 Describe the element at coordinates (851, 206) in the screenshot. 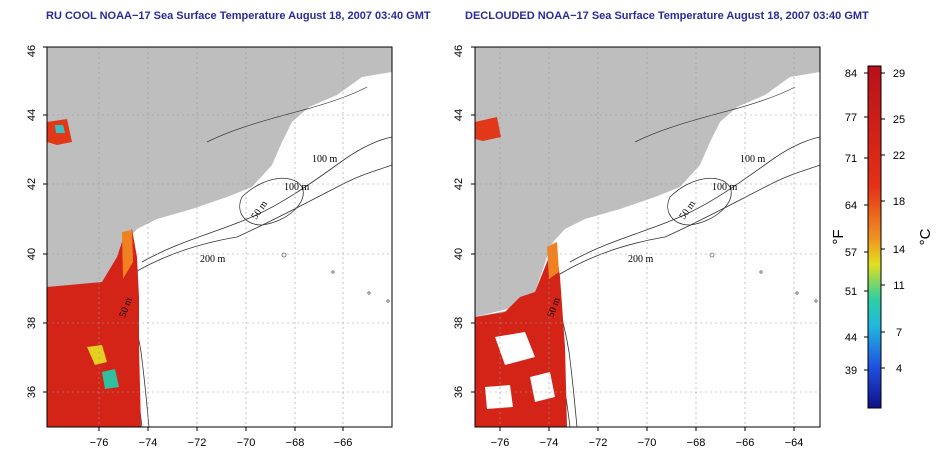

I see `fahrenheit-tick: 64` at that location.